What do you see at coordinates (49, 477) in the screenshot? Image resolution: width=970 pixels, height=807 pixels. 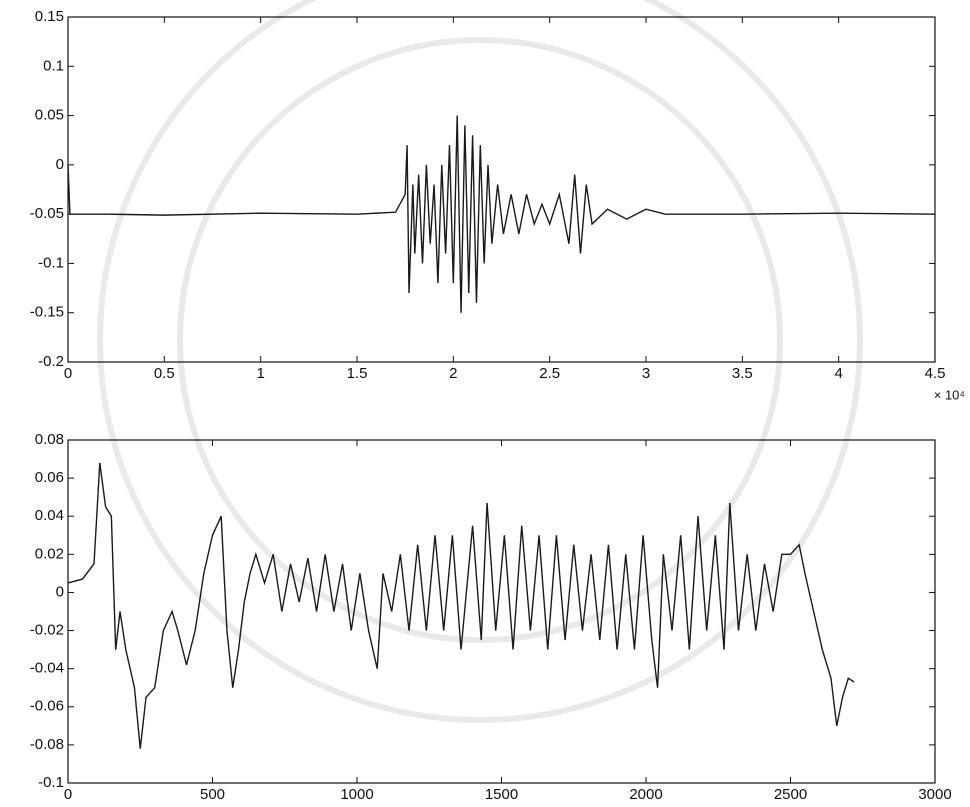 I see `y-tick-label: 0.06` at bounding box center [49, 477].